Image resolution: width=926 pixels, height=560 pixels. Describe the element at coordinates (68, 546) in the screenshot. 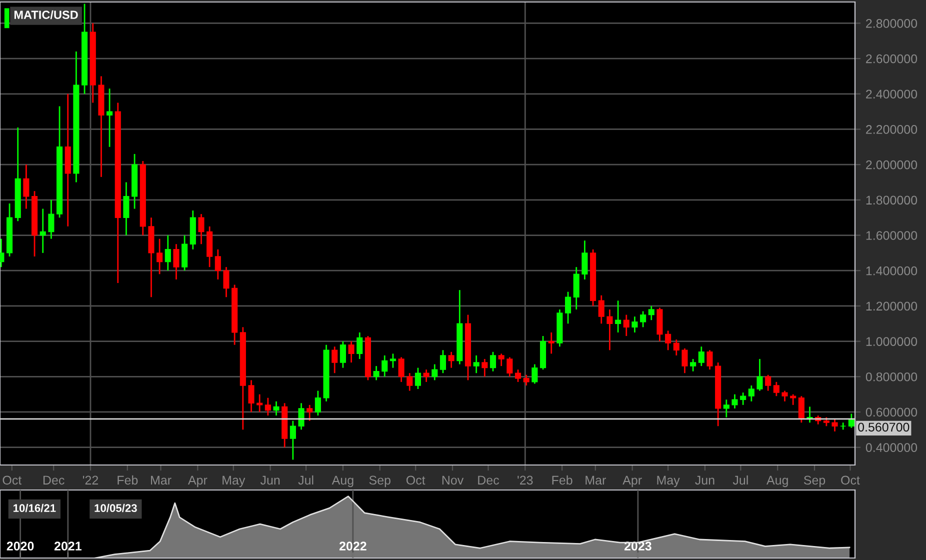

I see `x-tick-label: 2021` at that location.